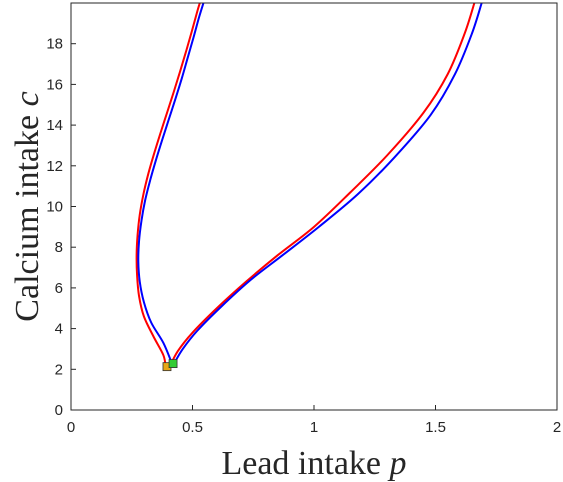 This screenshot has width=563, height=482. I want to click on x-axis-label-var: p, so click(397, 463).